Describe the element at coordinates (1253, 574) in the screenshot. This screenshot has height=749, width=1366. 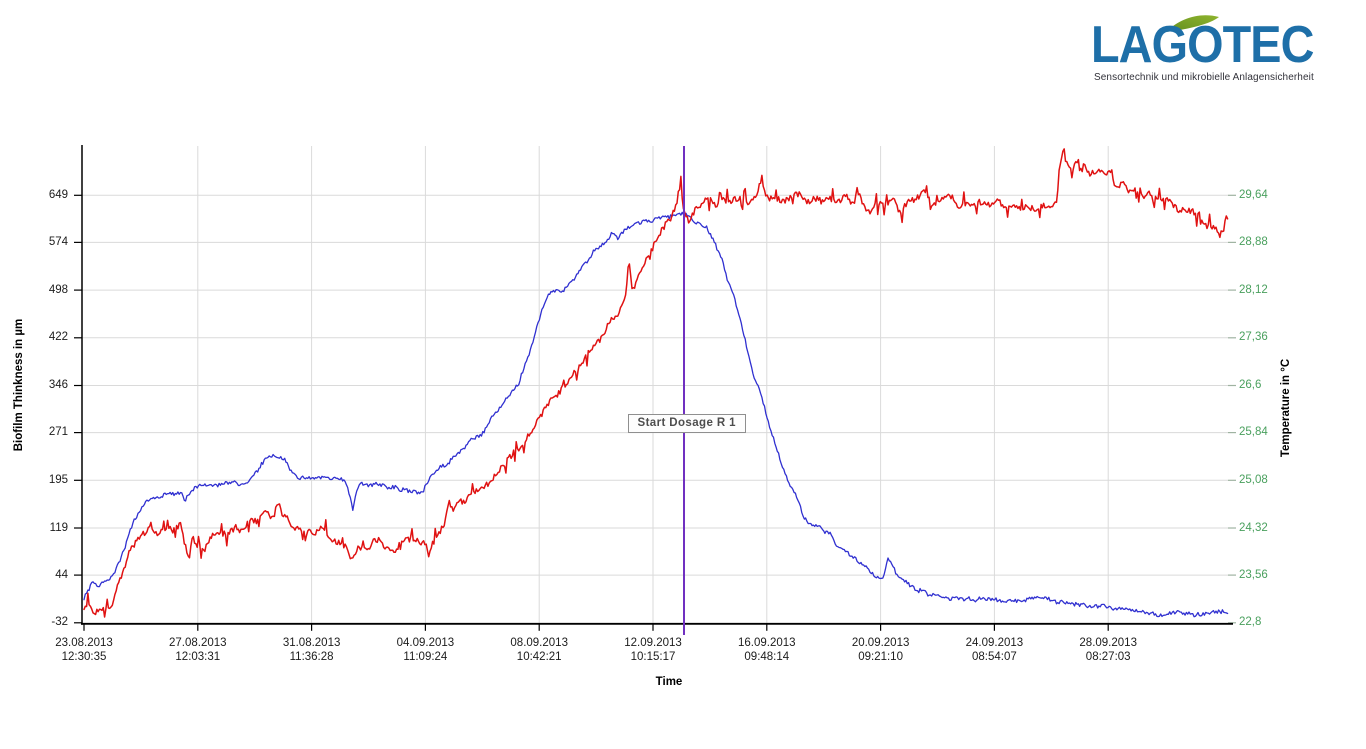
I see `y-tick-label-right: 23,56` at that location.